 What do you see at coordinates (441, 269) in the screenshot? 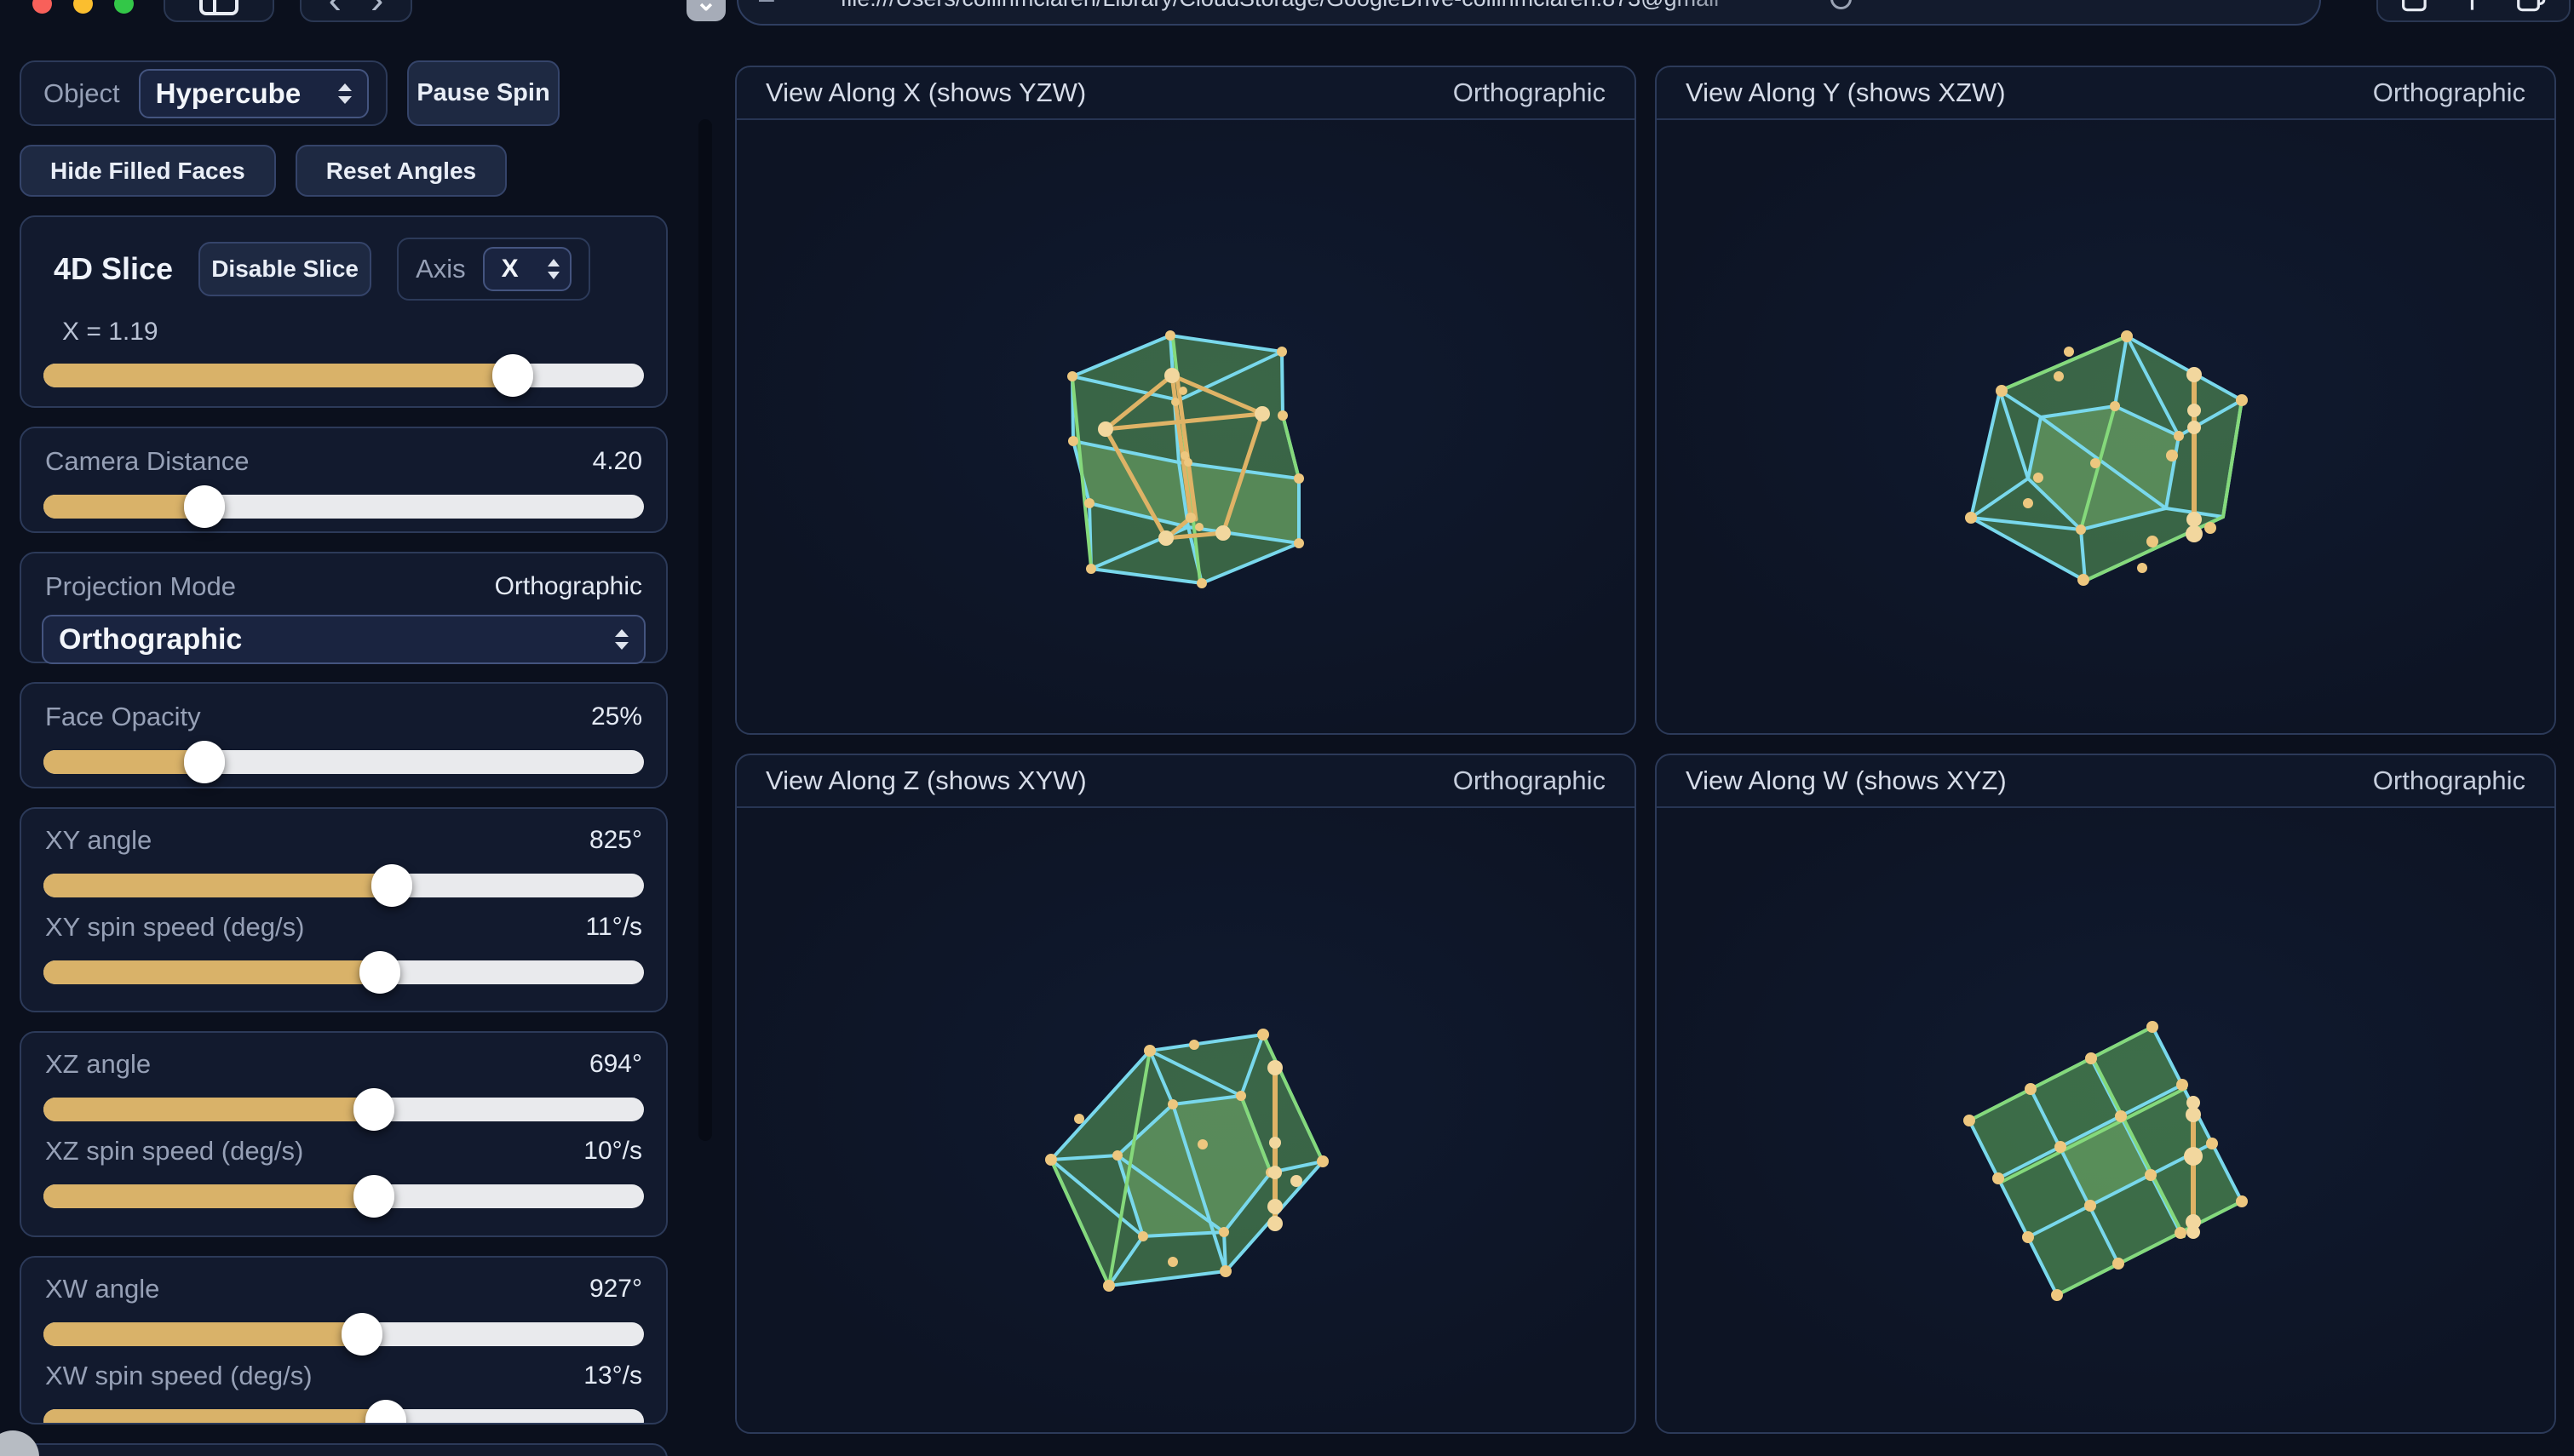
I see `axis-label: Axis` at bounding box center [441, 269].